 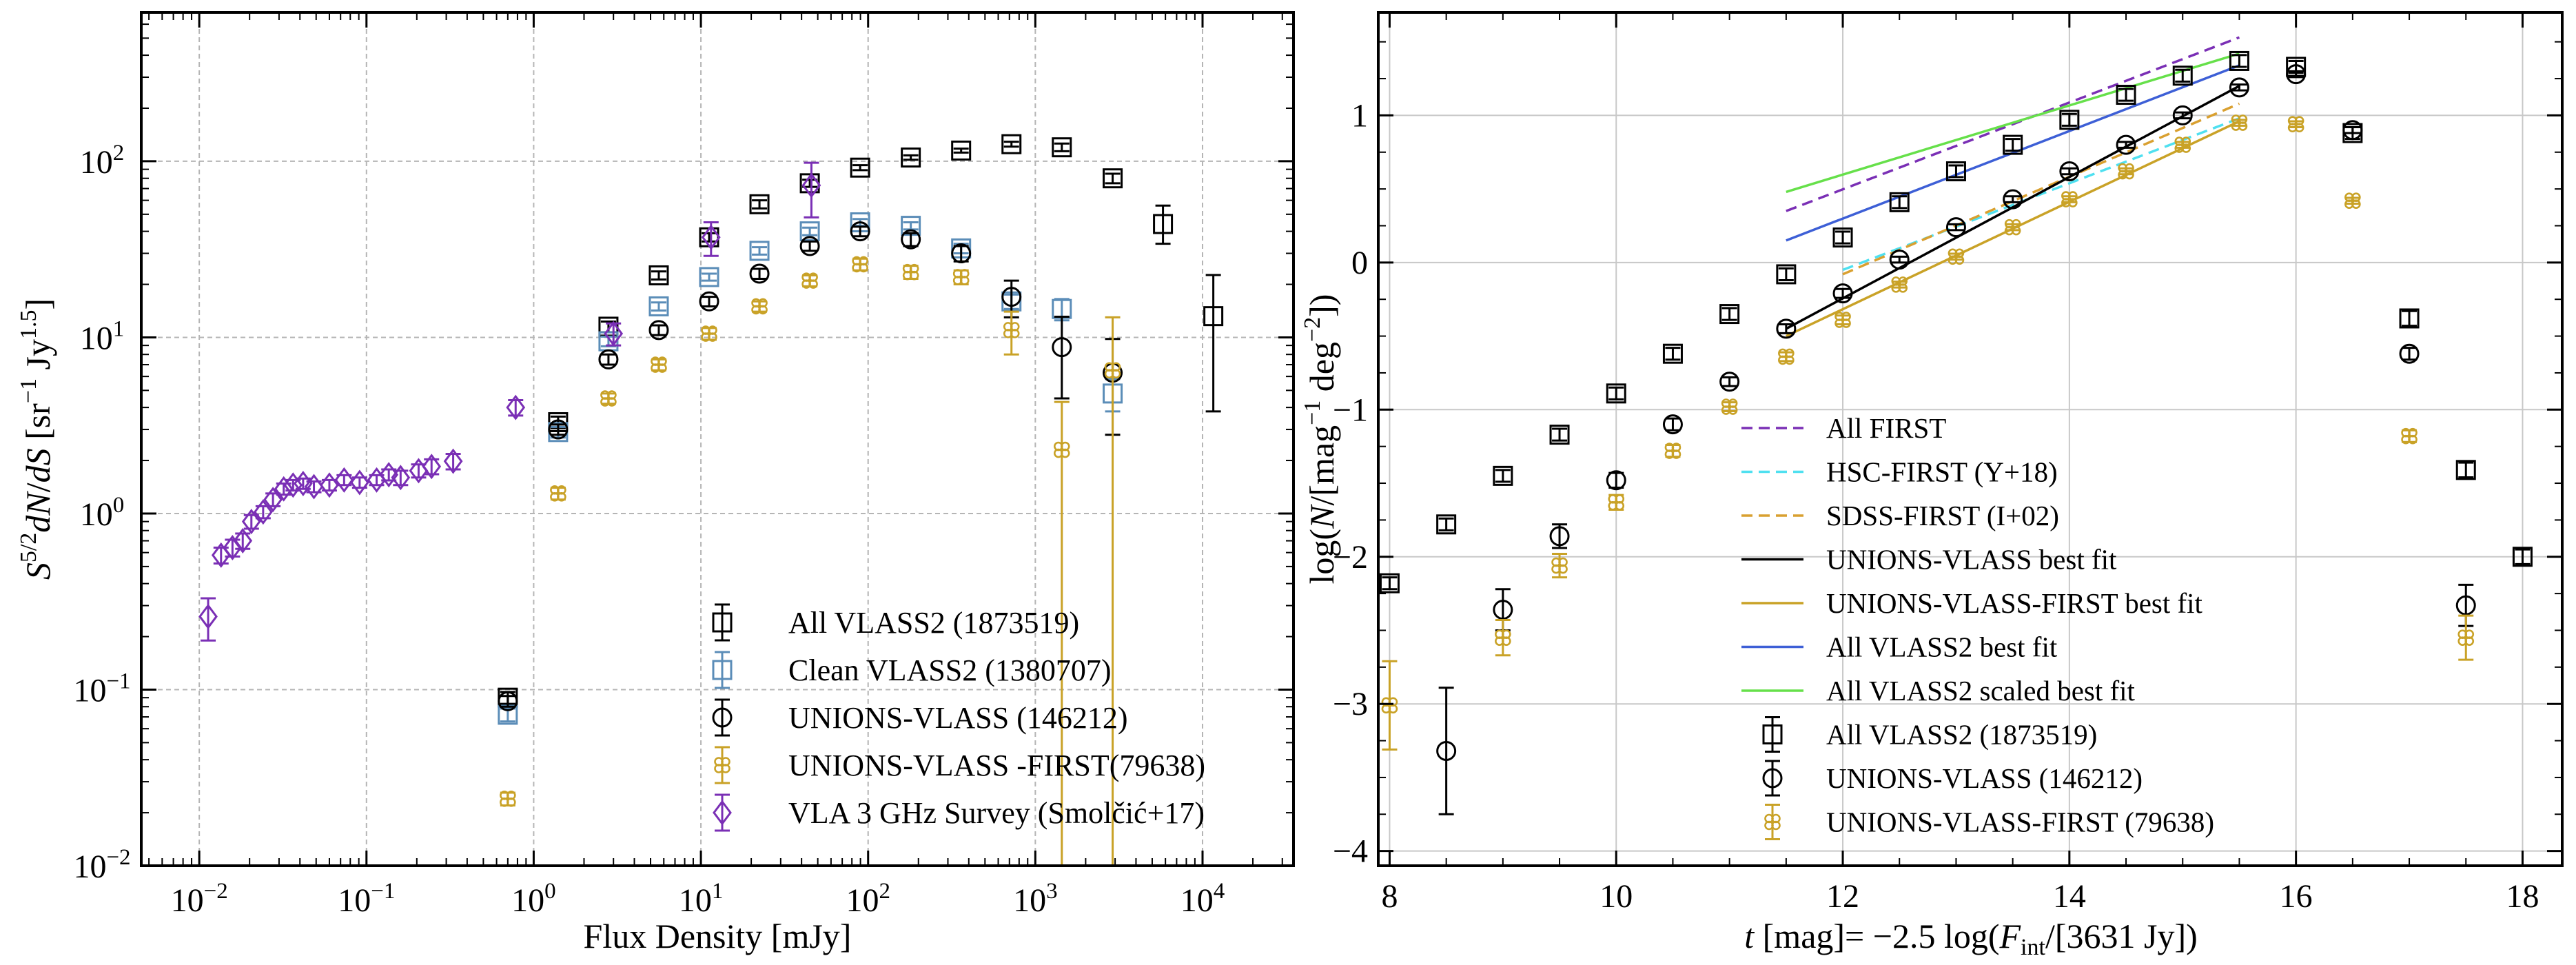 I want to click on right-y-tick-label: −1, so click(x=1350, y=410).